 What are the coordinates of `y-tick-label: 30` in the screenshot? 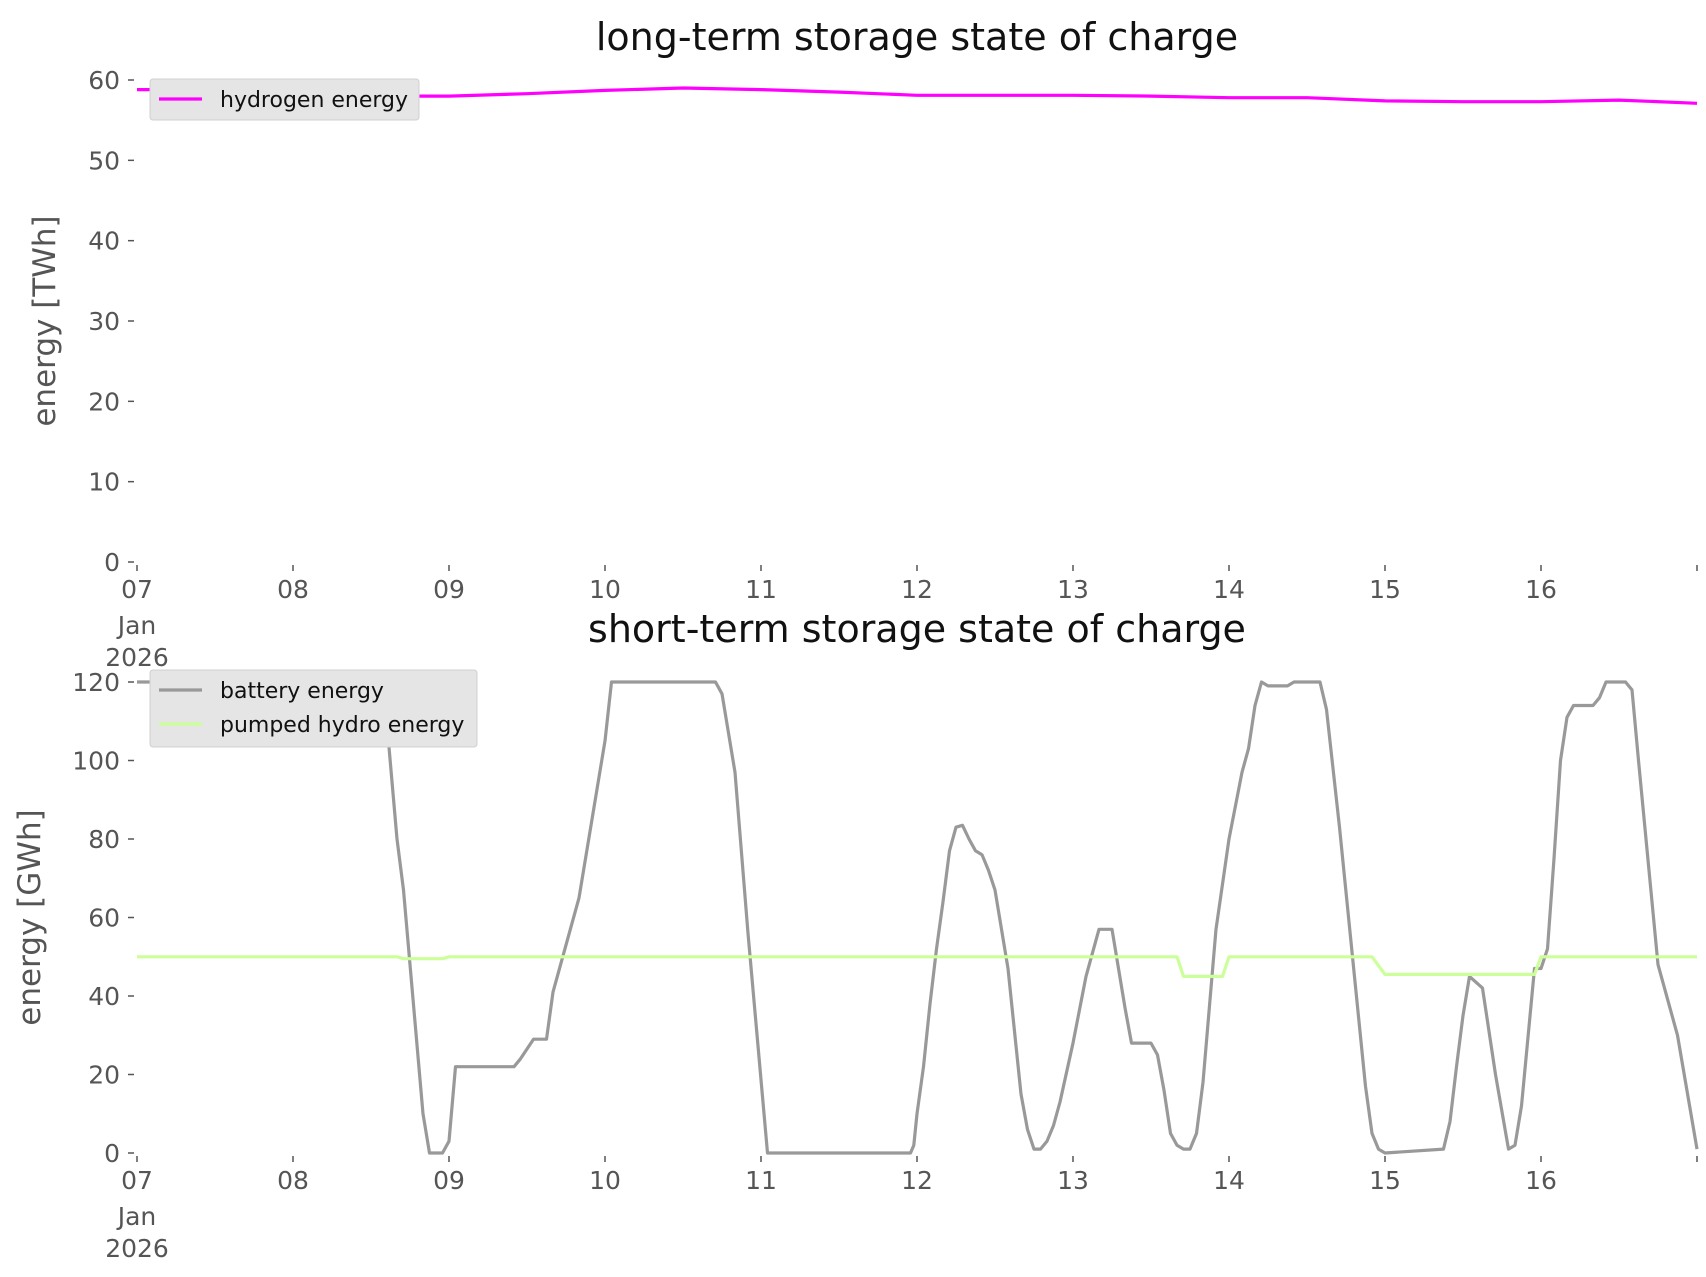 It's located at (104, 321).